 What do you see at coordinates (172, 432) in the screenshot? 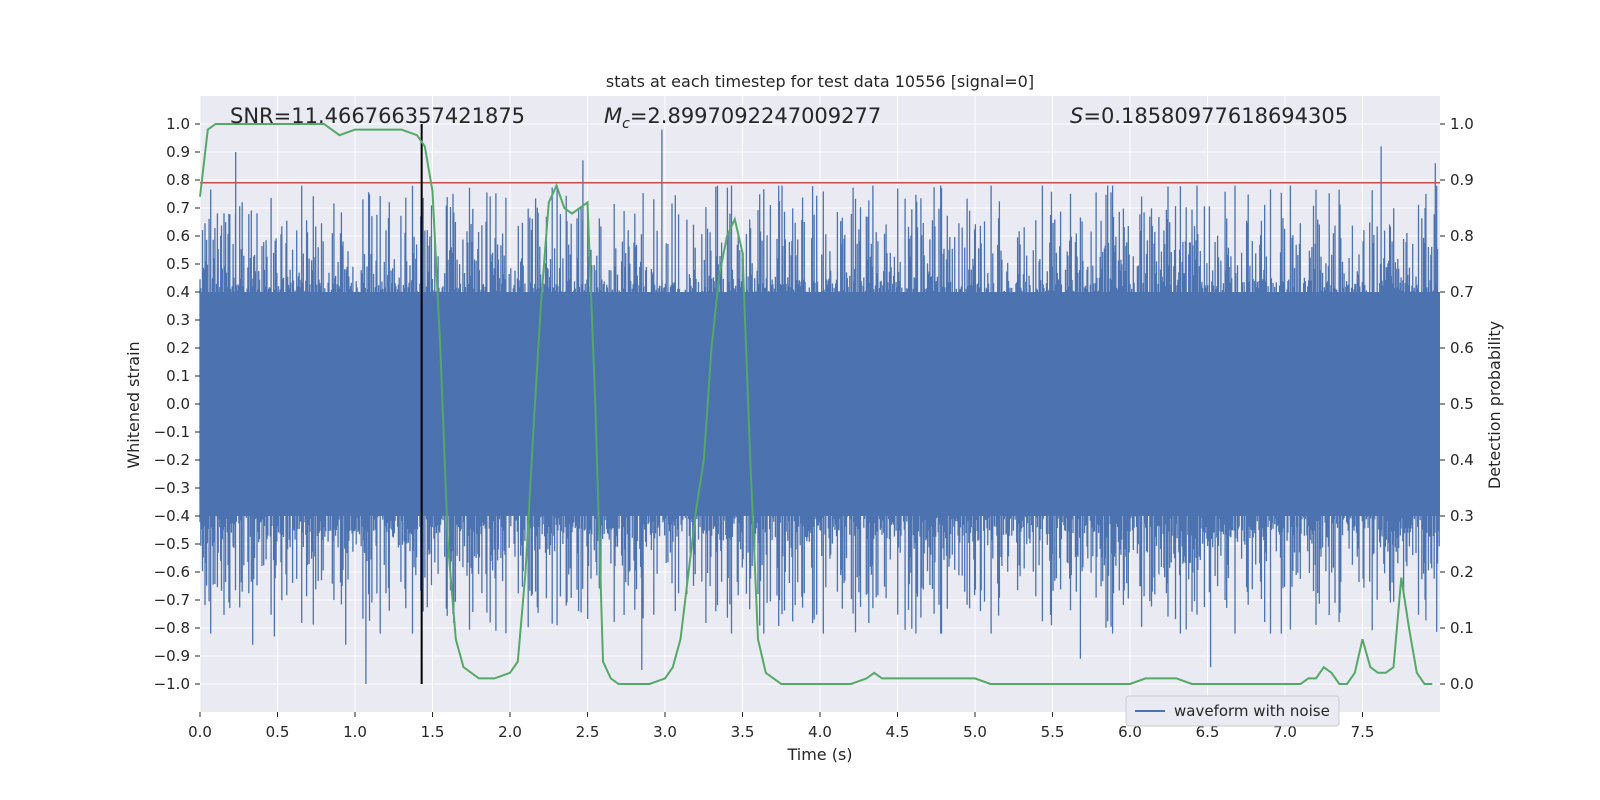
I see `y-left-tick-label: −0.1` at bounding box center [172, 432].